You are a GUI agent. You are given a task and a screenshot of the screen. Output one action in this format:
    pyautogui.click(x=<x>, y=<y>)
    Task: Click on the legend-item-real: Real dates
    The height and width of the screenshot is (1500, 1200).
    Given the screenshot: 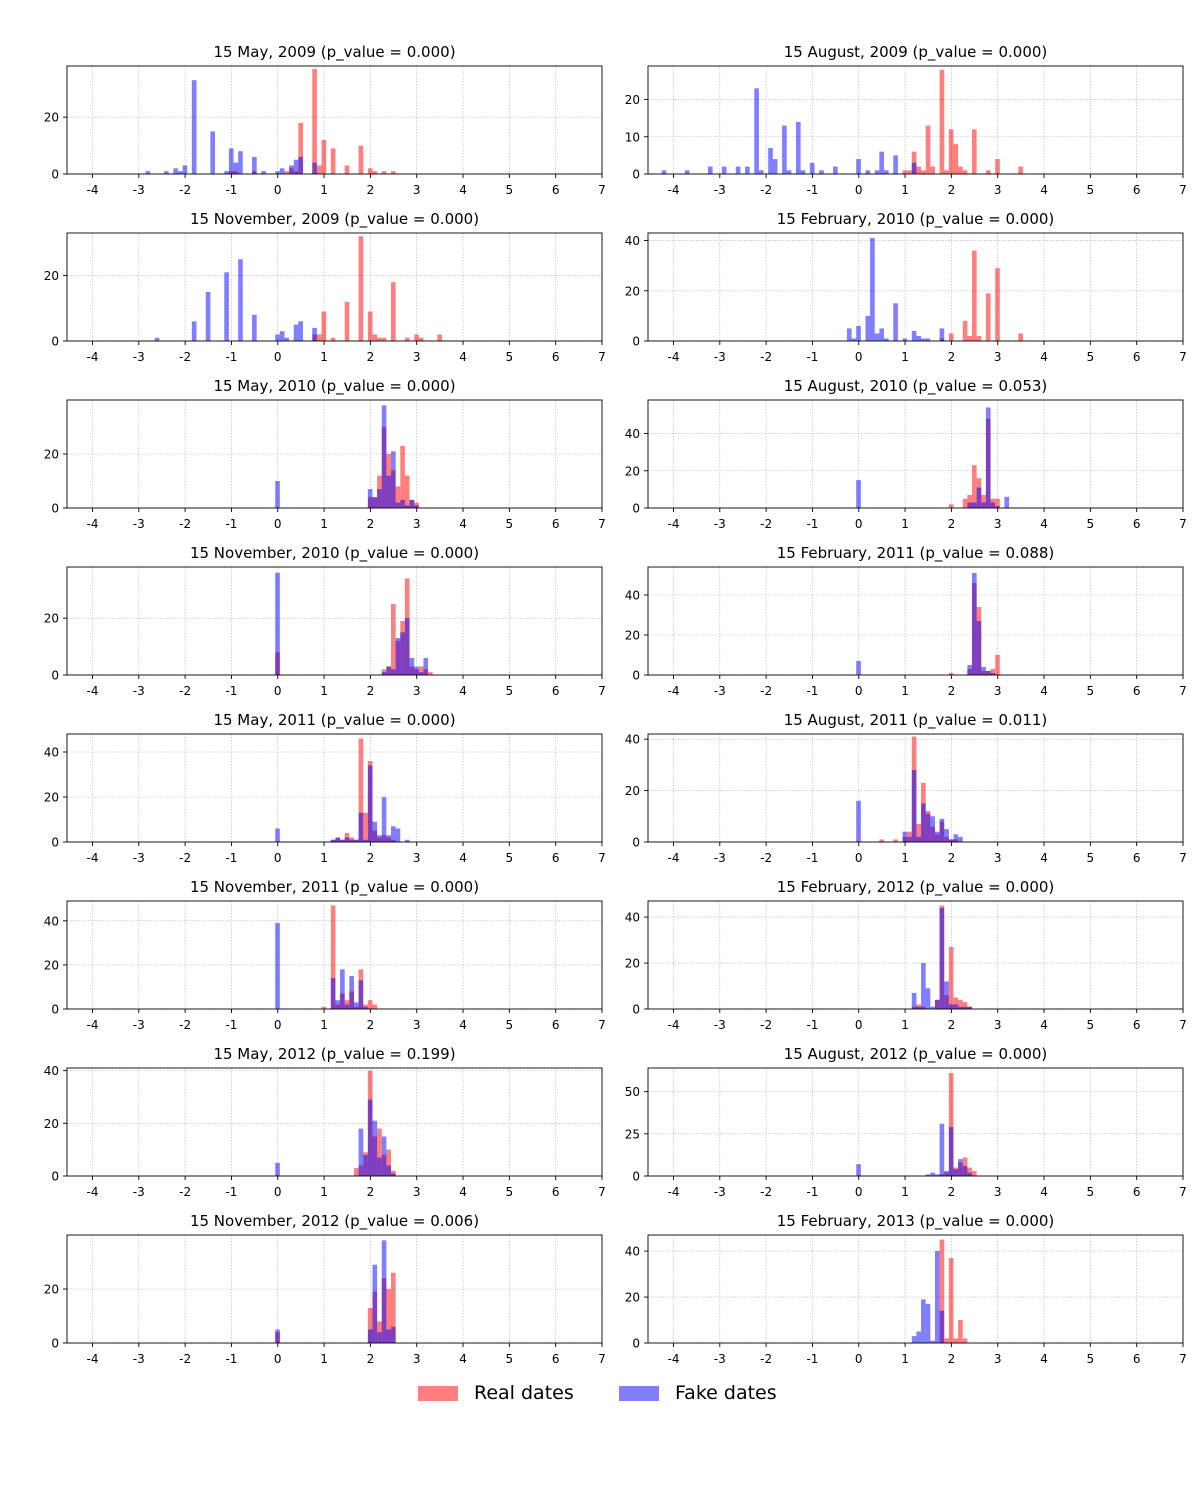 What is the action you would take?
    pyautogui.click(x=496, y=1393)
    